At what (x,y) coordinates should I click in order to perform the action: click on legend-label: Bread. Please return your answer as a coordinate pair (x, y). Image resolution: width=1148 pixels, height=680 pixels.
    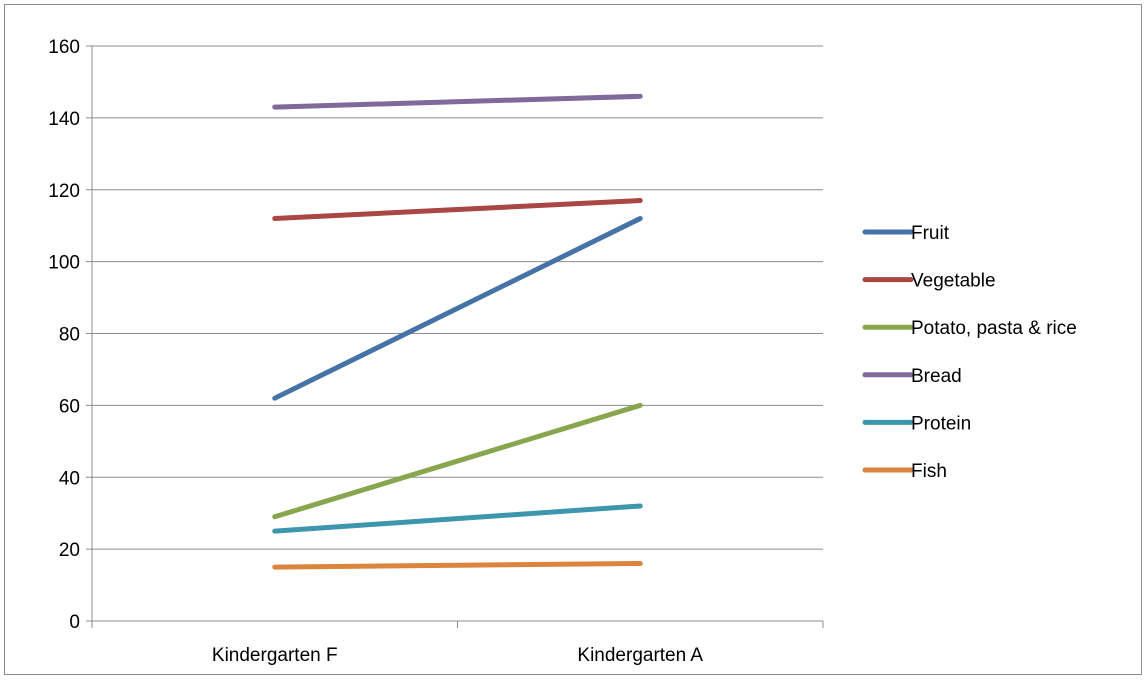
    Looking at the image, I should click on (936, 376).